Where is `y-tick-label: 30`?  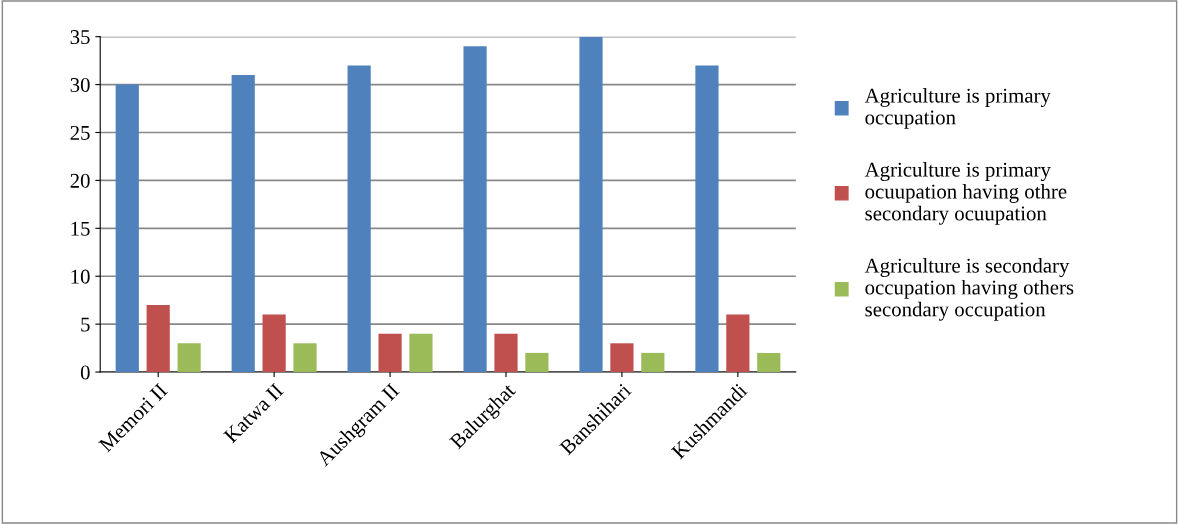
y-tick-label: 30 is located at coordinates (80, 85).